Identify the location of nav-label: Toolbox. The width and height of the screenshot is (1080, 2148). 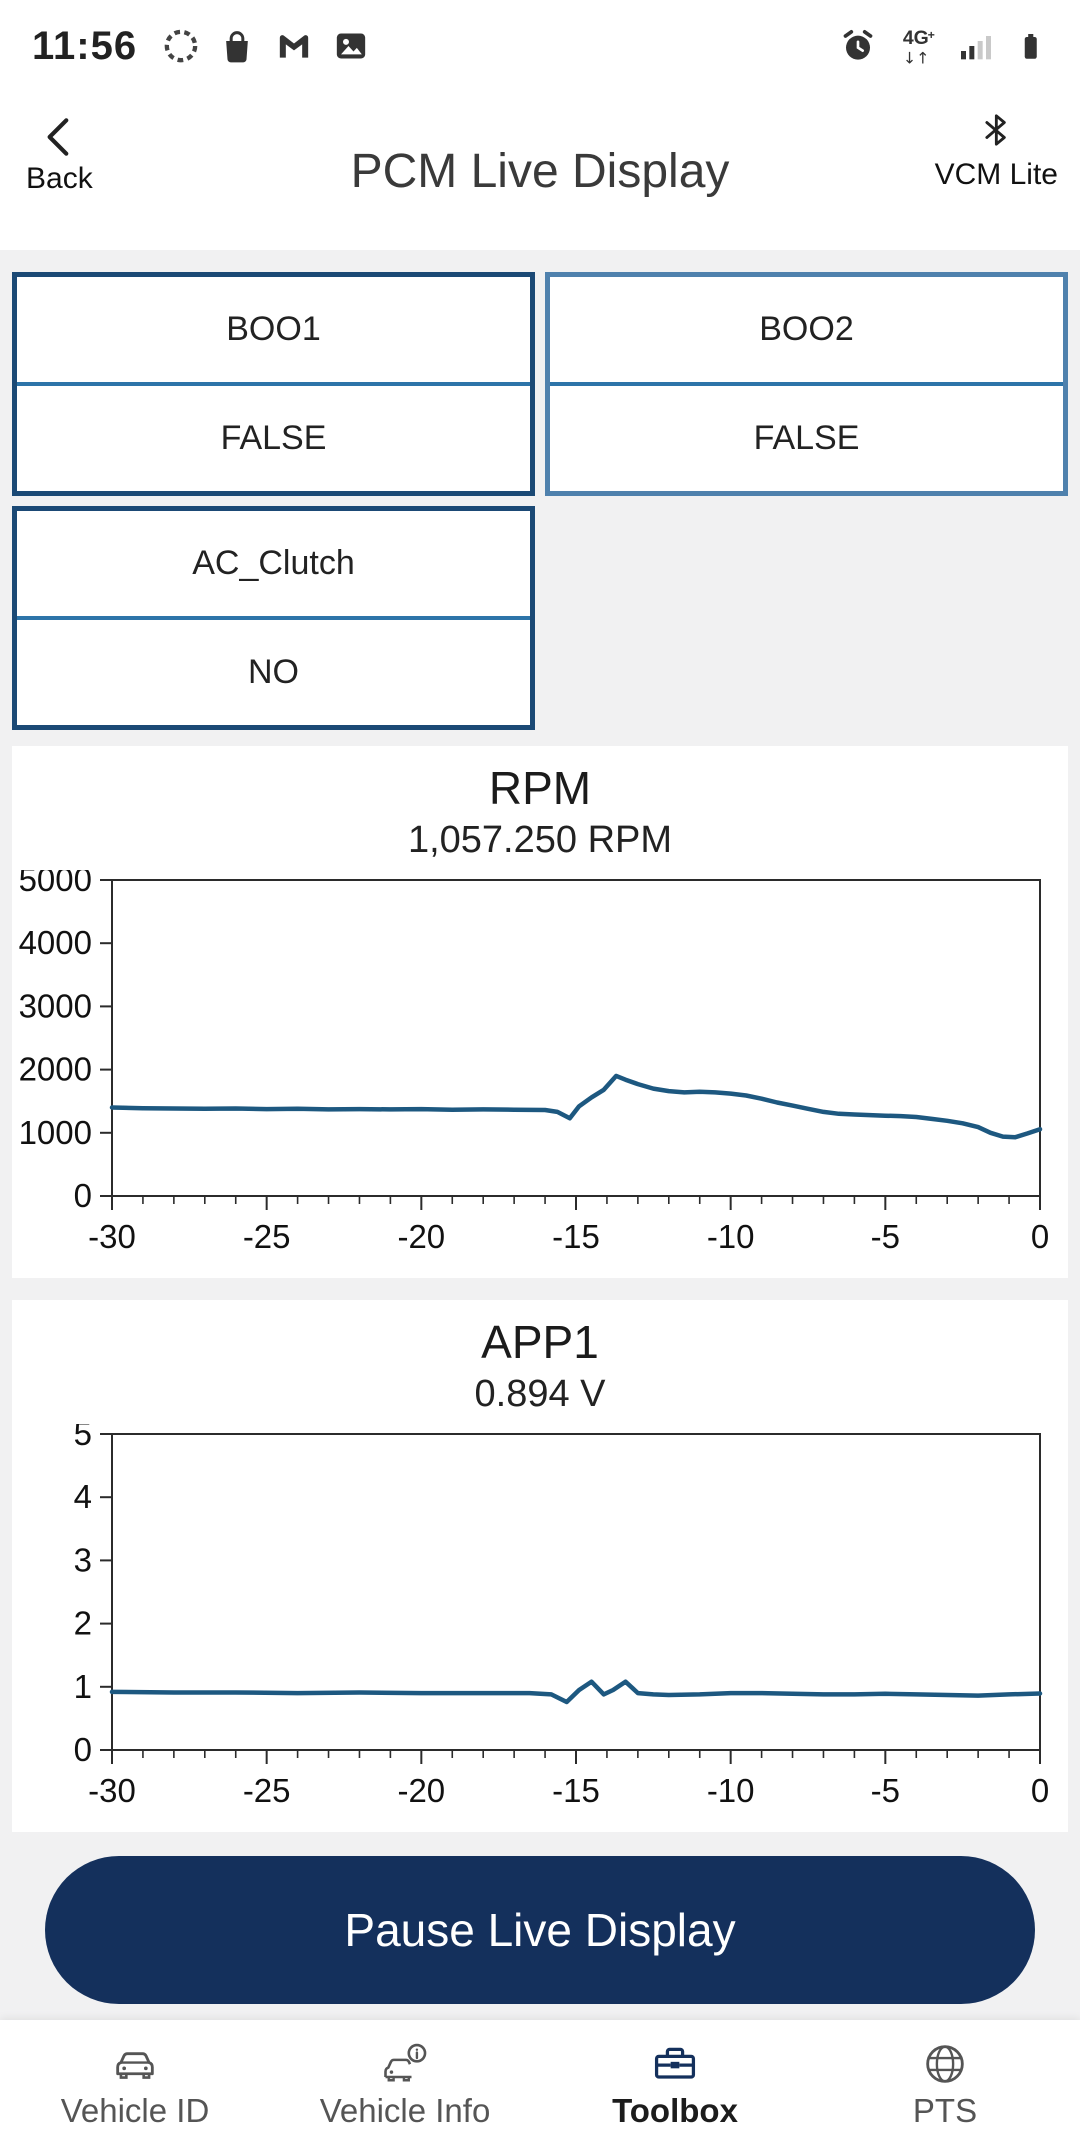
(675, 2110).